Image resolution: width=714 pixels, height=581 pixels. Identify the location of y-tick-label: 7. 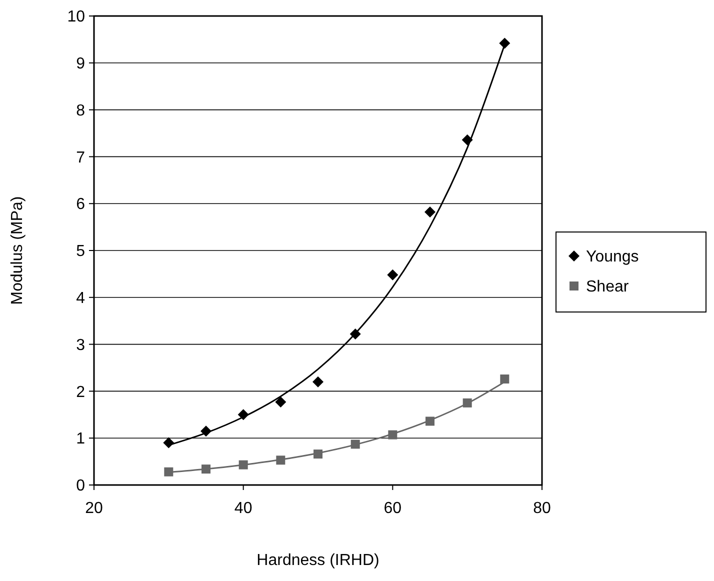
(81, 157).